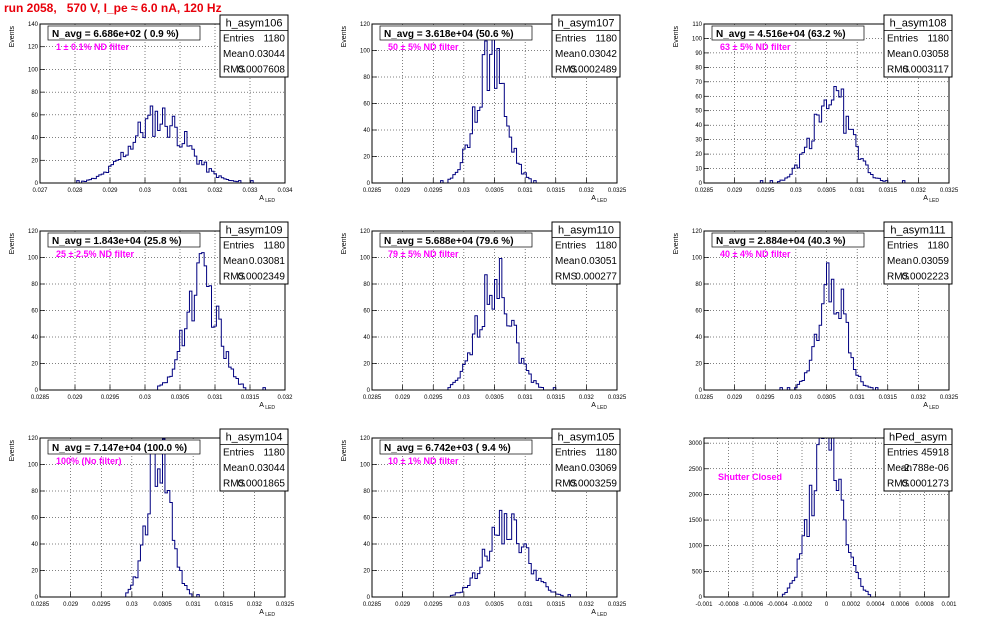 The image size is (996, 622). I want to click on x-tick-label: -0.0006, so click(753, 605).